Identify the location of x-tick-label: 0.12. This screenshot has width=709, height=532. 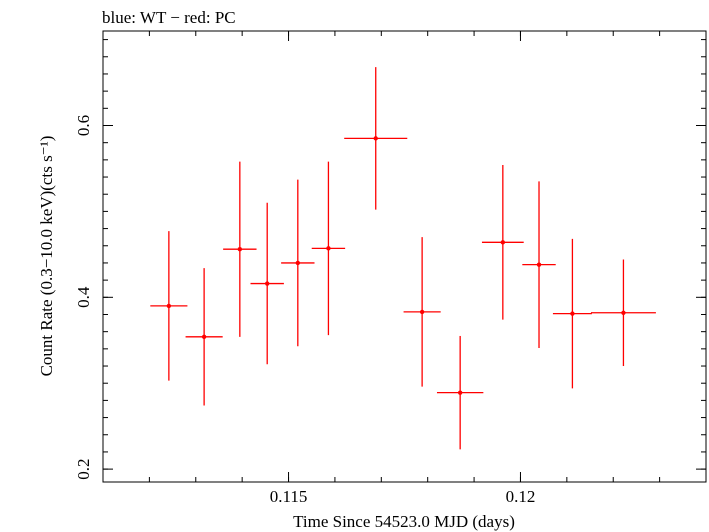
(521, 496).